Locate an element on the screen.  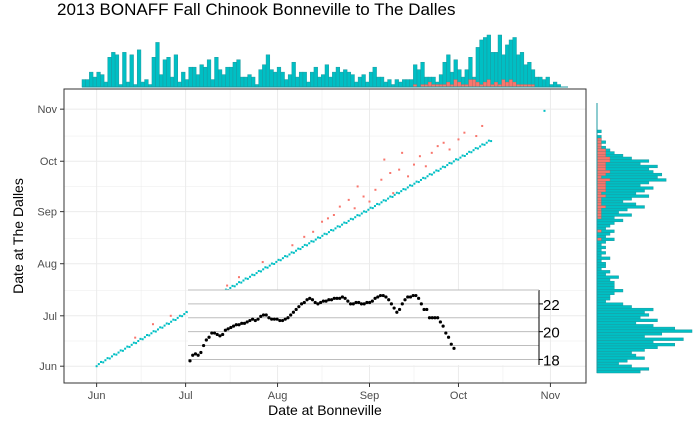
inset-tick-label: 22 is located at coordinates (551, 305).